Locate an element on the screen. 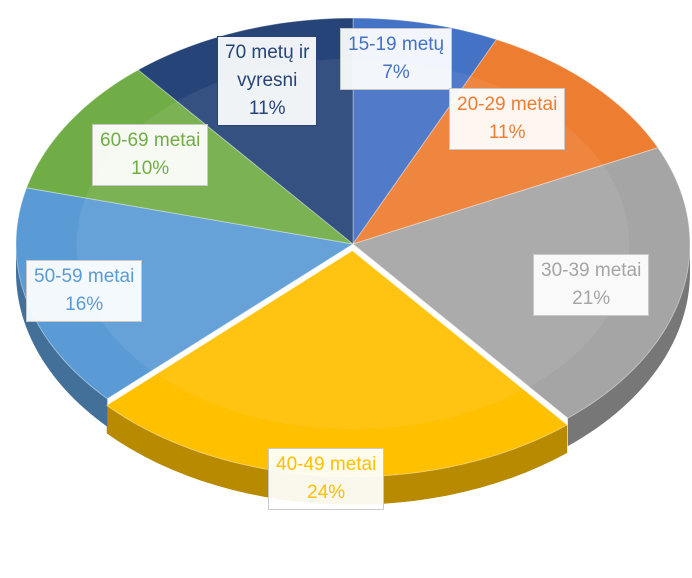 The height and width of the screenshot is (578, 692). label-percent: 21% is located at coordinates (591, 298).